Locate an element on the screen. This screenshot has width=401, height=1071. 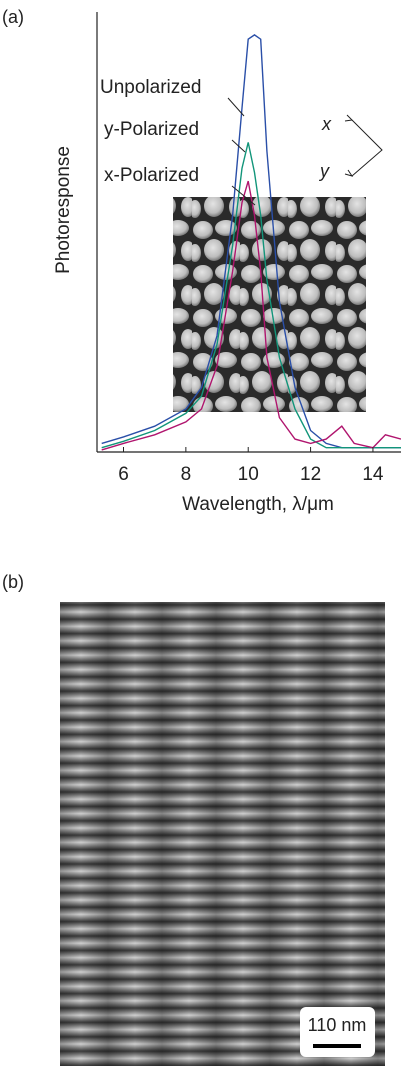
series-label: x-Polarized is located at coordinates (151, 175).